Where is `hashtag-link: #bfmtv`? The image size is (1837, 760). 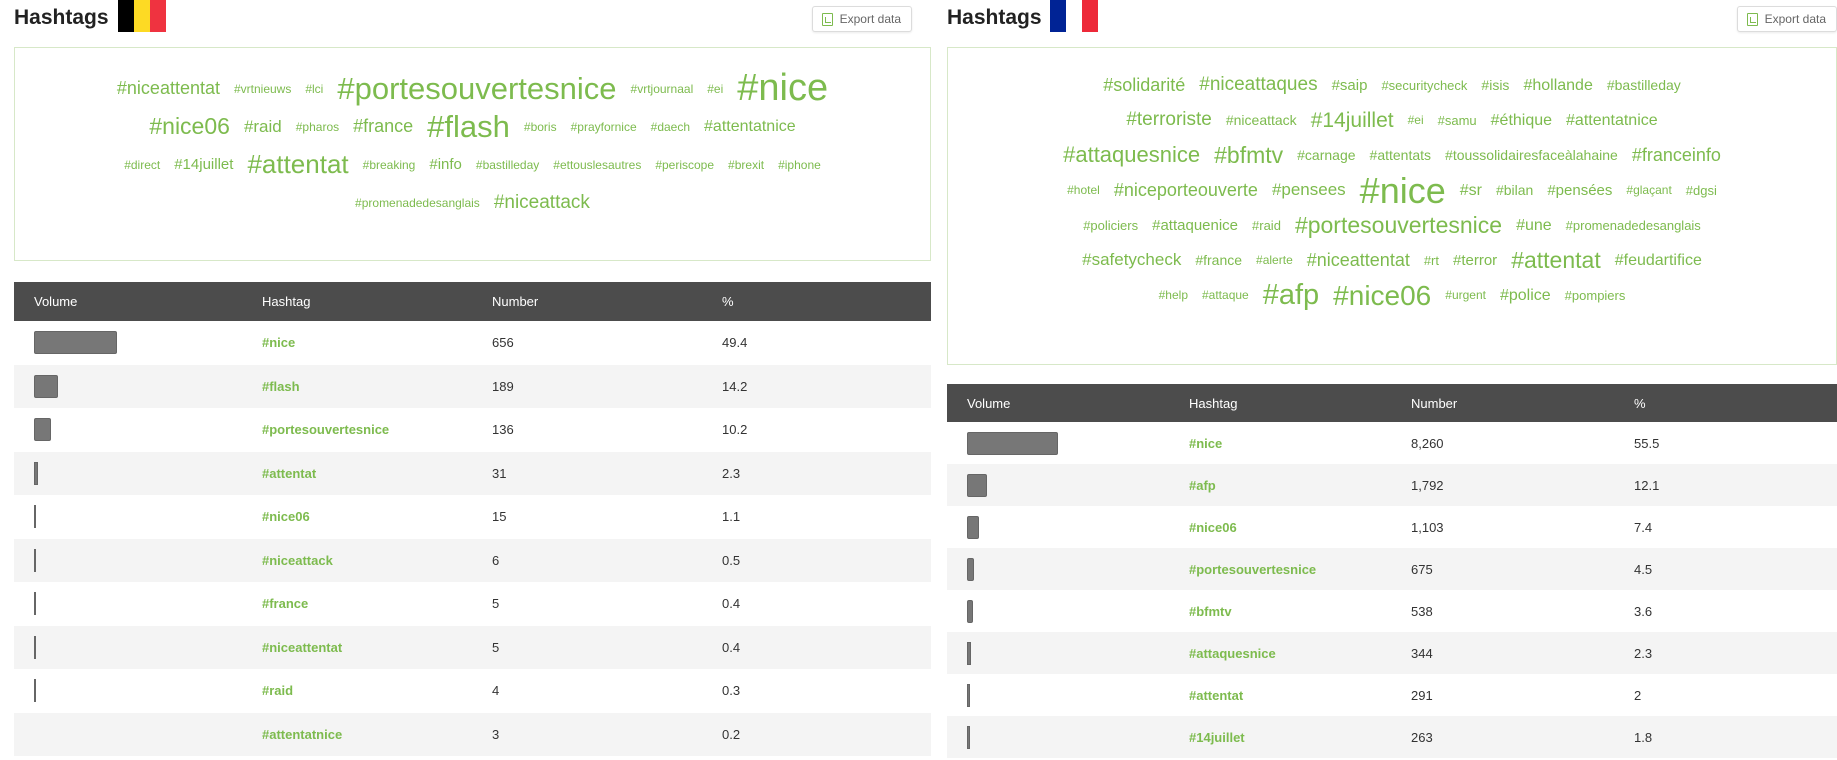
hashtag-link: #bfmtv is located at coordinates (1210, 611).